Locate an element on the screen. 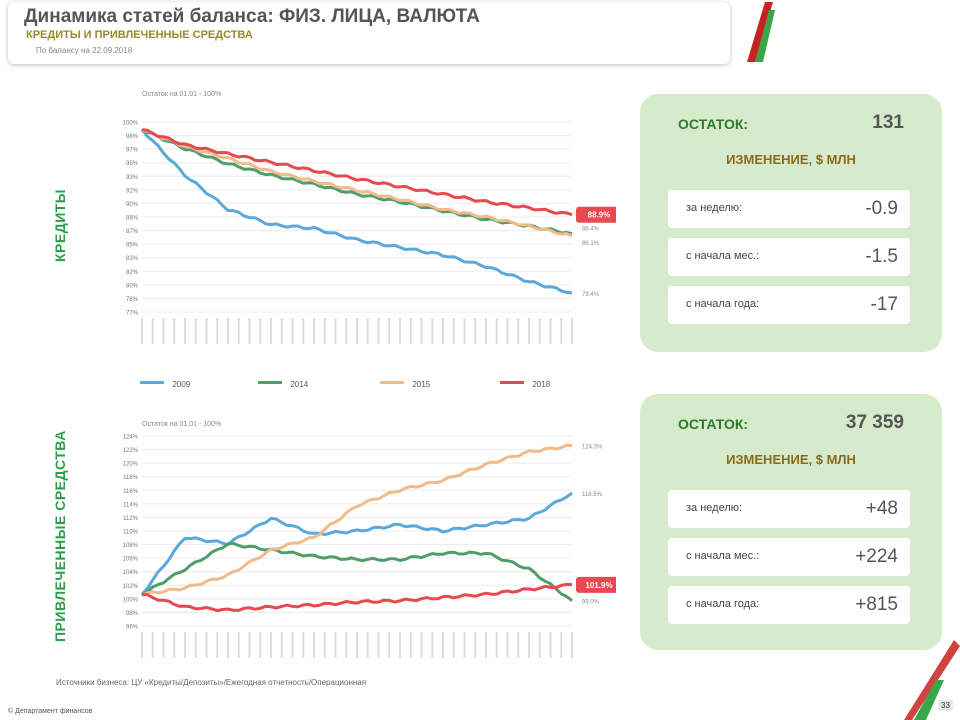 The image size is (960, 720). remainder-value: 37 359 is located at coordinates (874, 422).